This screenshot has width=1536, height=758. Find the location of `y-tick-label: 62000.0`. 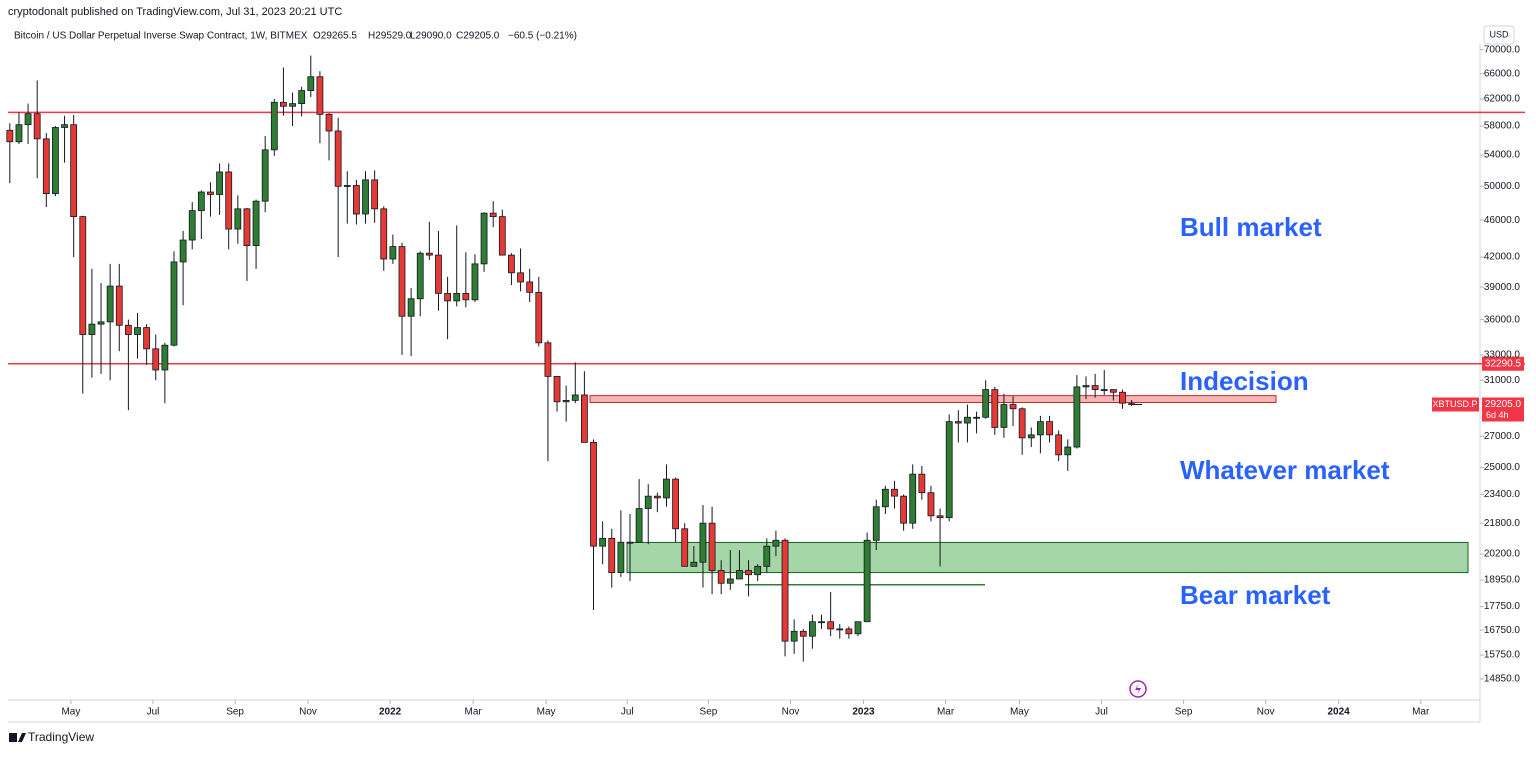

y-tick-label: 62000.0 is located at coordinates (1502, 99).